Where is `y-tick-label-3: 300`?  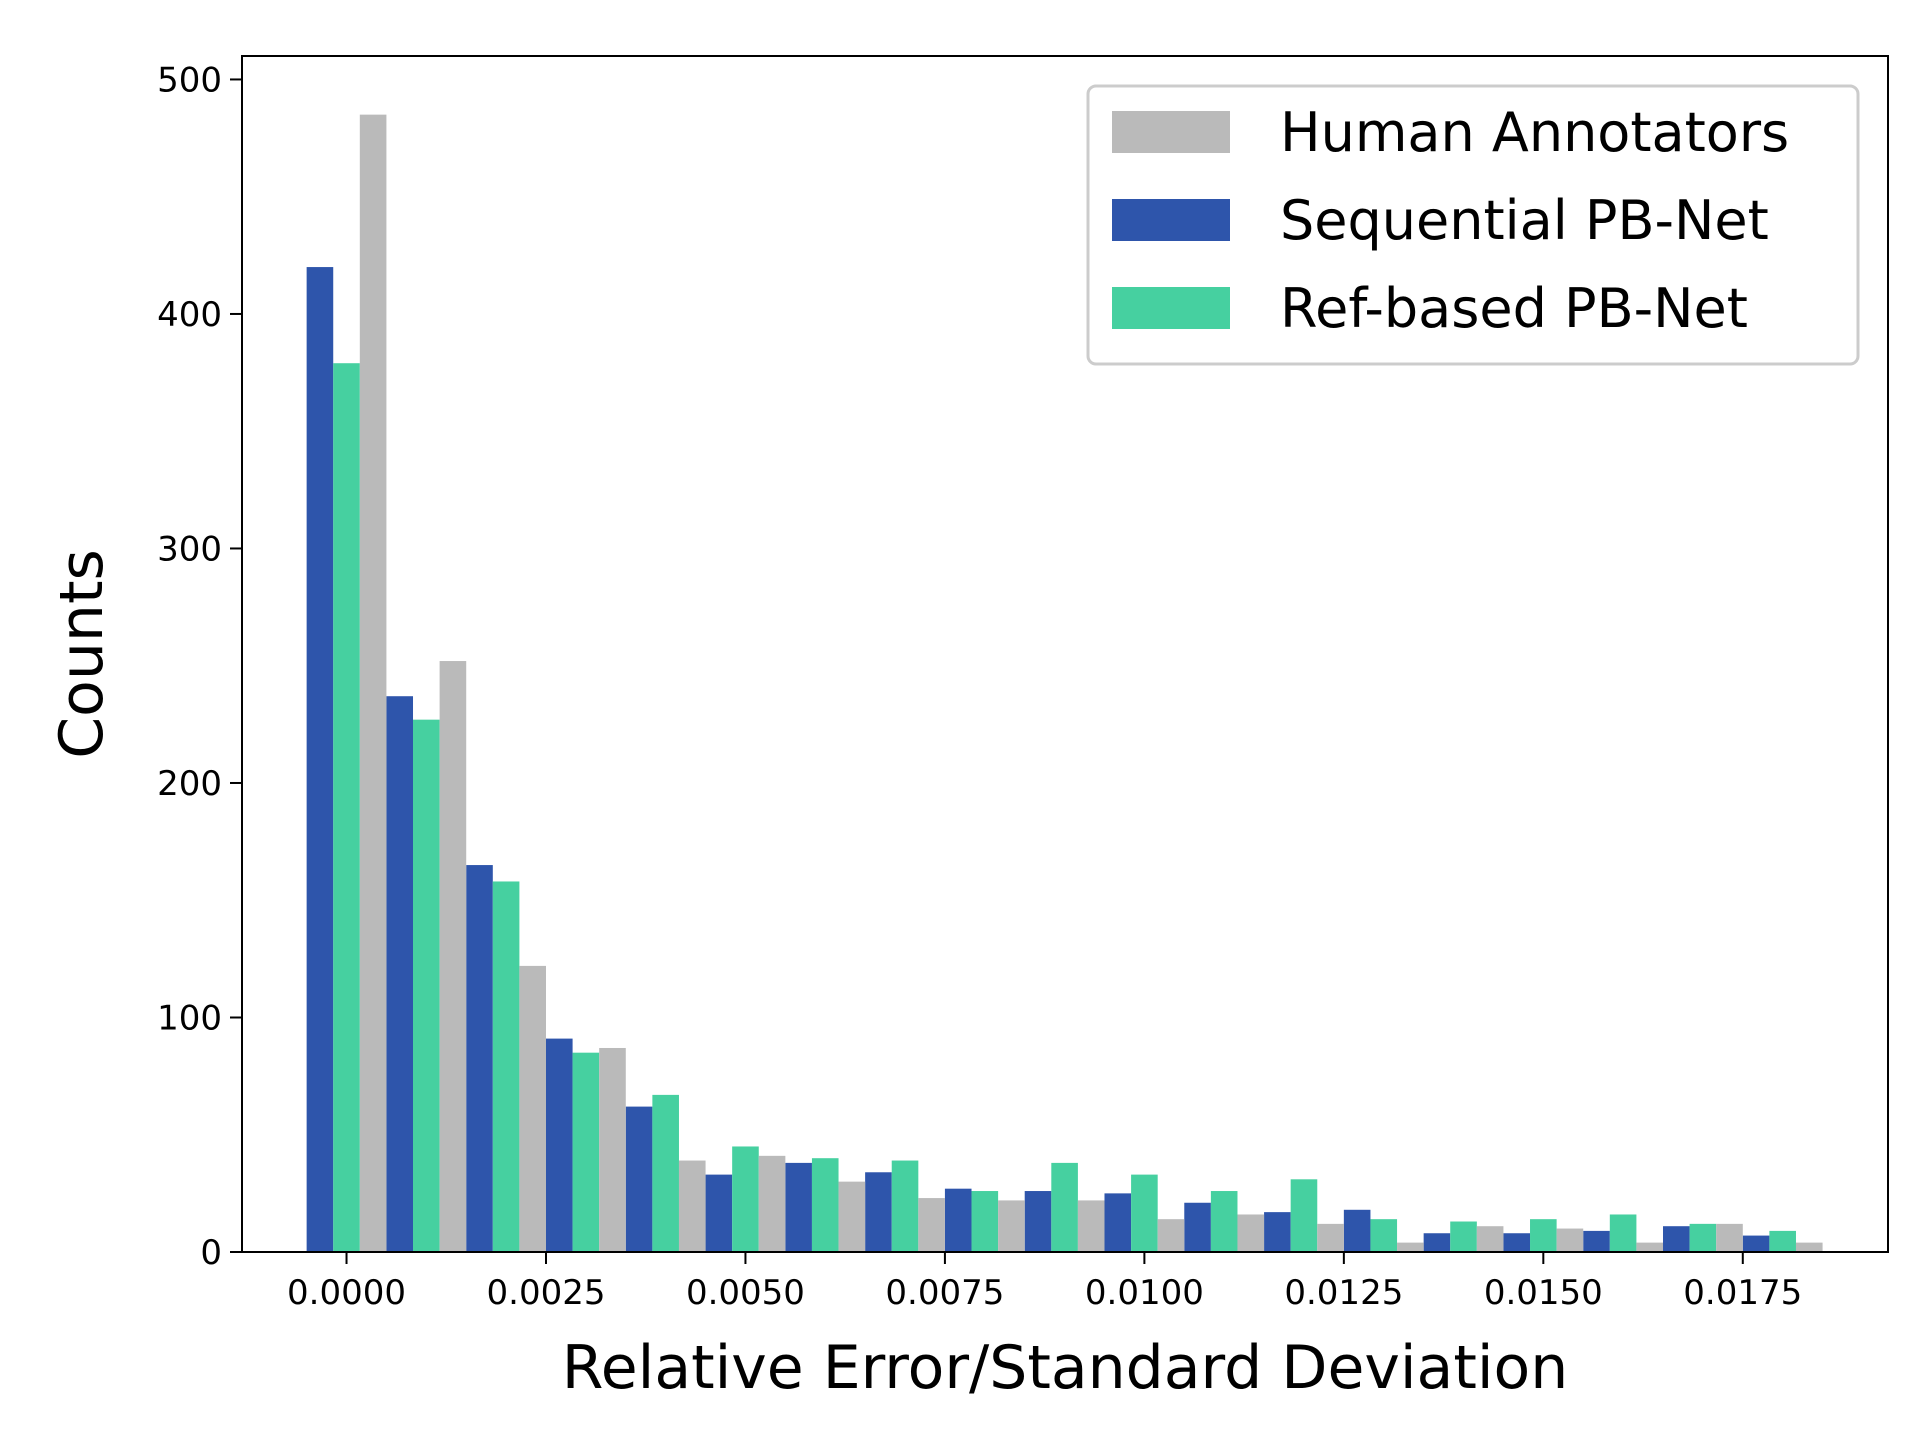
y-tick-label-3: 300 is located at coordinates (189, 549).